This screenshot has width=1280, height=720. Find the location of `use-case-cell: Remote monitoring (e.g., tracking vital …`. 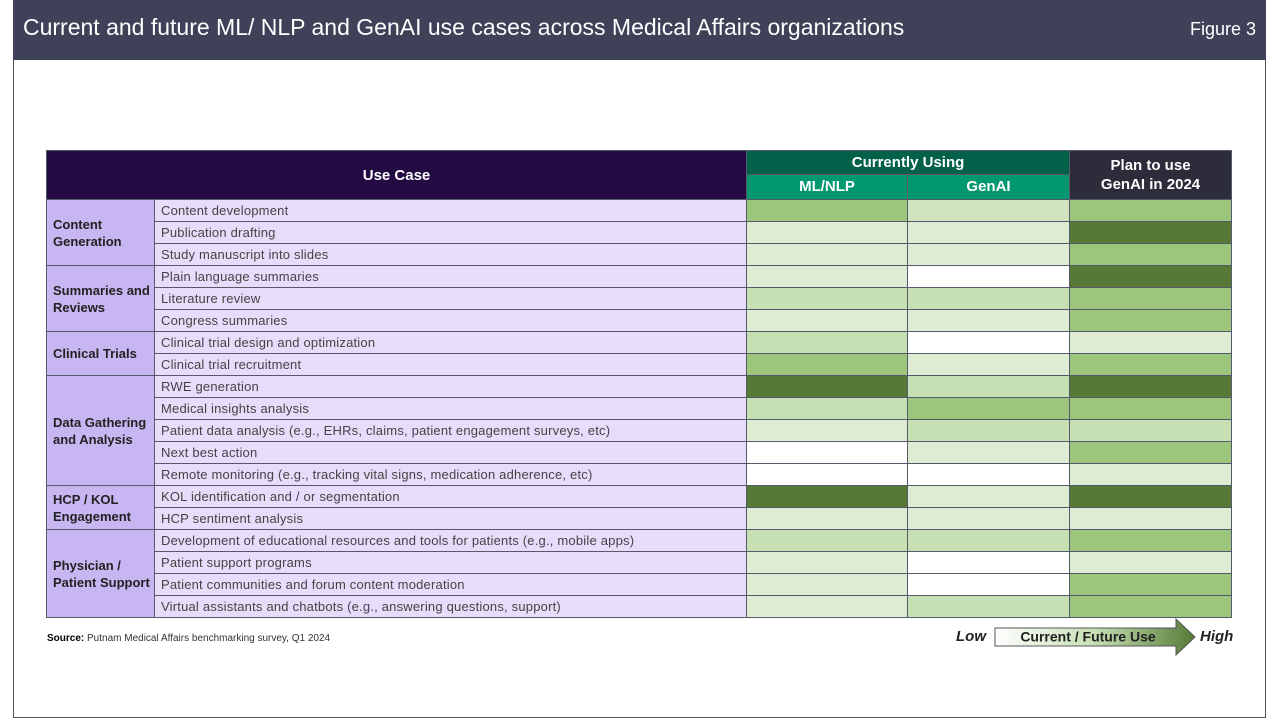

use-case-cell: Remote monitoring (e.g., tracking vital … is located at coordinates (450, 474).